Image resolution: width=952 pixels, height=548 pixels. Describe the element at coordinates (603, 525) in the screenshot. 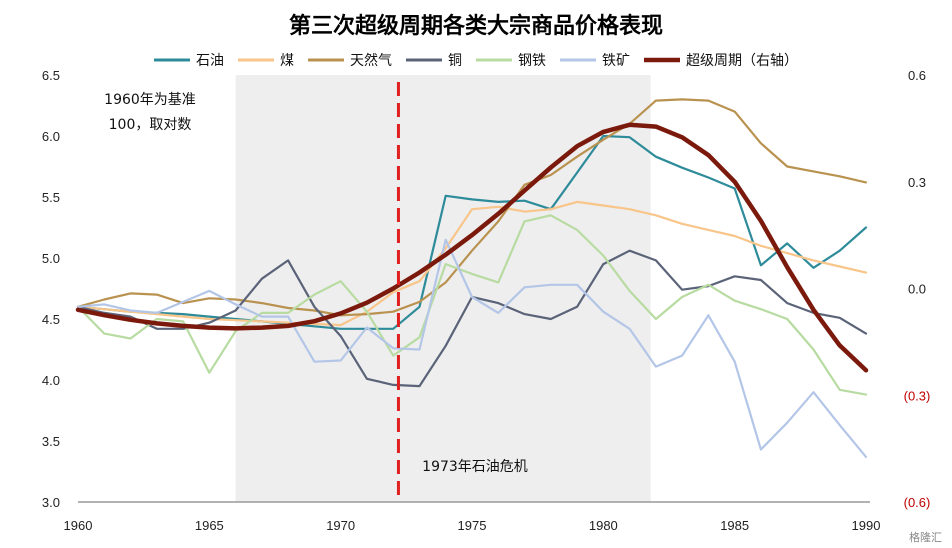

I see `x-tick-label: 1980` at that location.